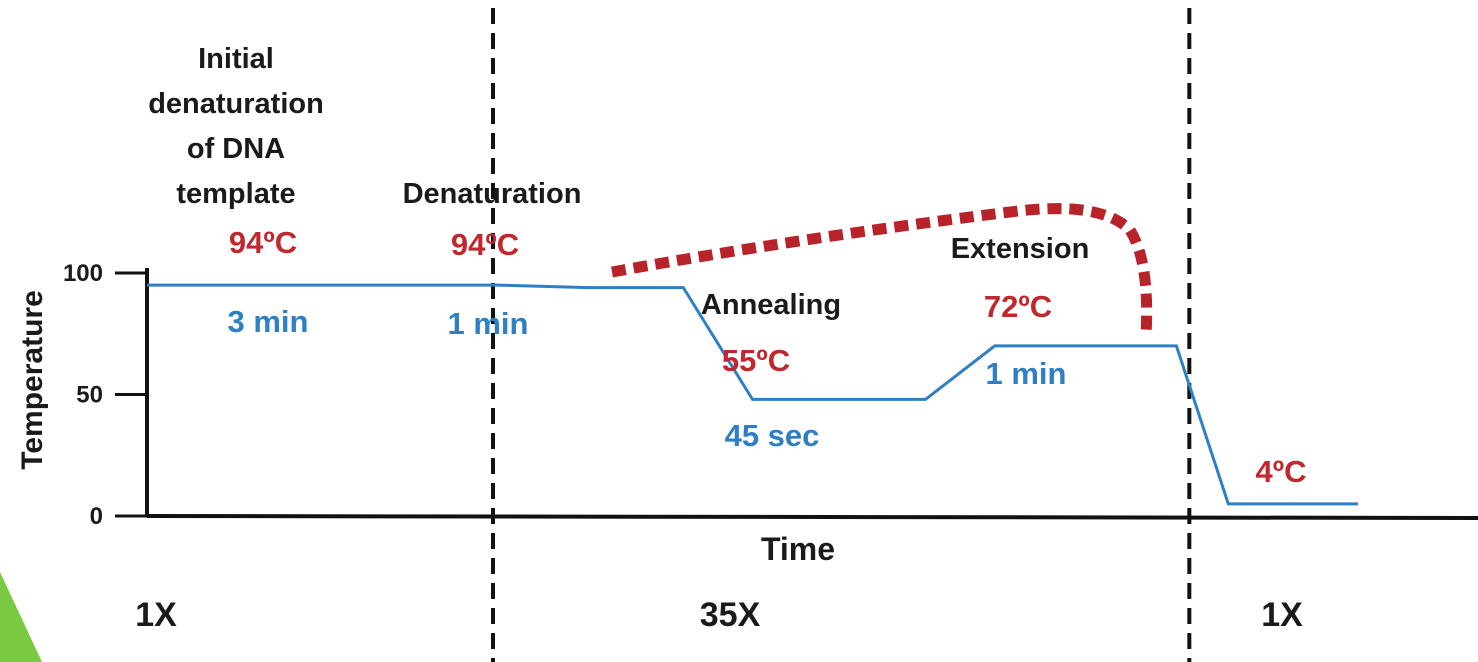 The image size is (1478, 662). What do you see at coordinates (236, 59) in the screenshot?
I see `step-name-line: Initial` at bounding box center [236, 59].